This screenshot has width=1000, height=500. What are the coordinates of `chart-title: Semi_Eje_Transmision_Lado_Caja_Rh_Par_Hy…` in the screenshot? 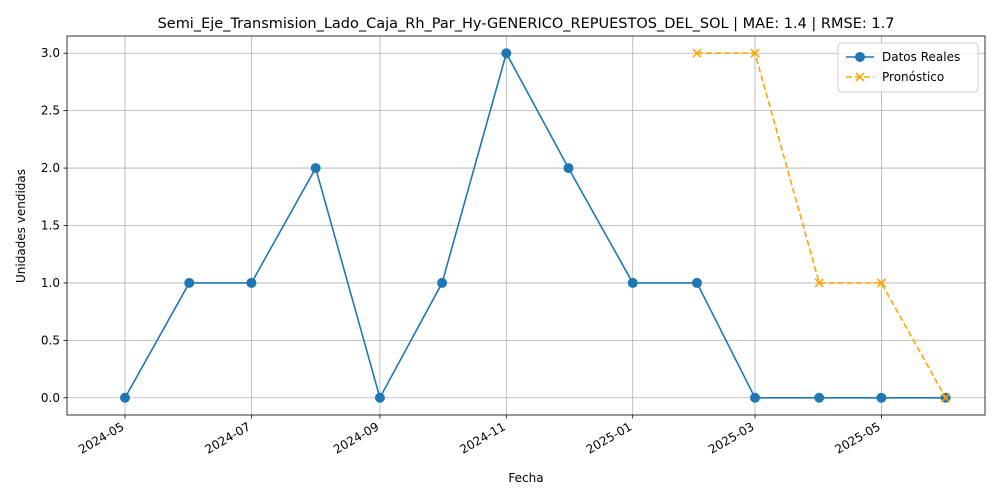 It's located at (526, 24).